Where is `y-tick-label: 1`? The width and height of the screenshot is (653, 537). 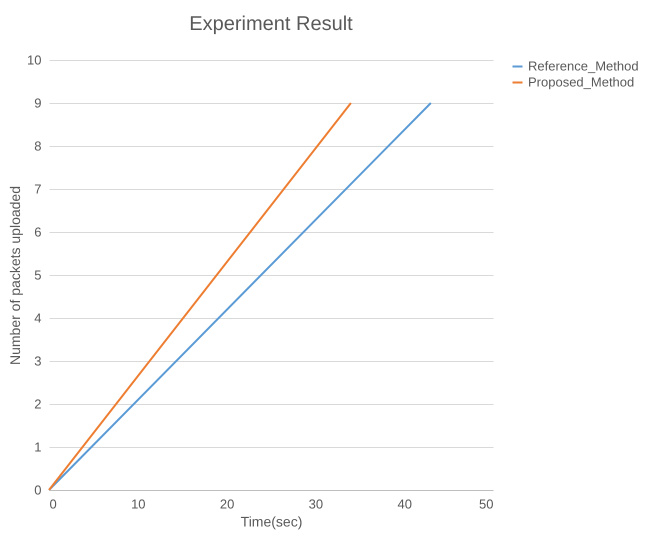 y-tick-label: 1 is located at coordinates (38, 447).